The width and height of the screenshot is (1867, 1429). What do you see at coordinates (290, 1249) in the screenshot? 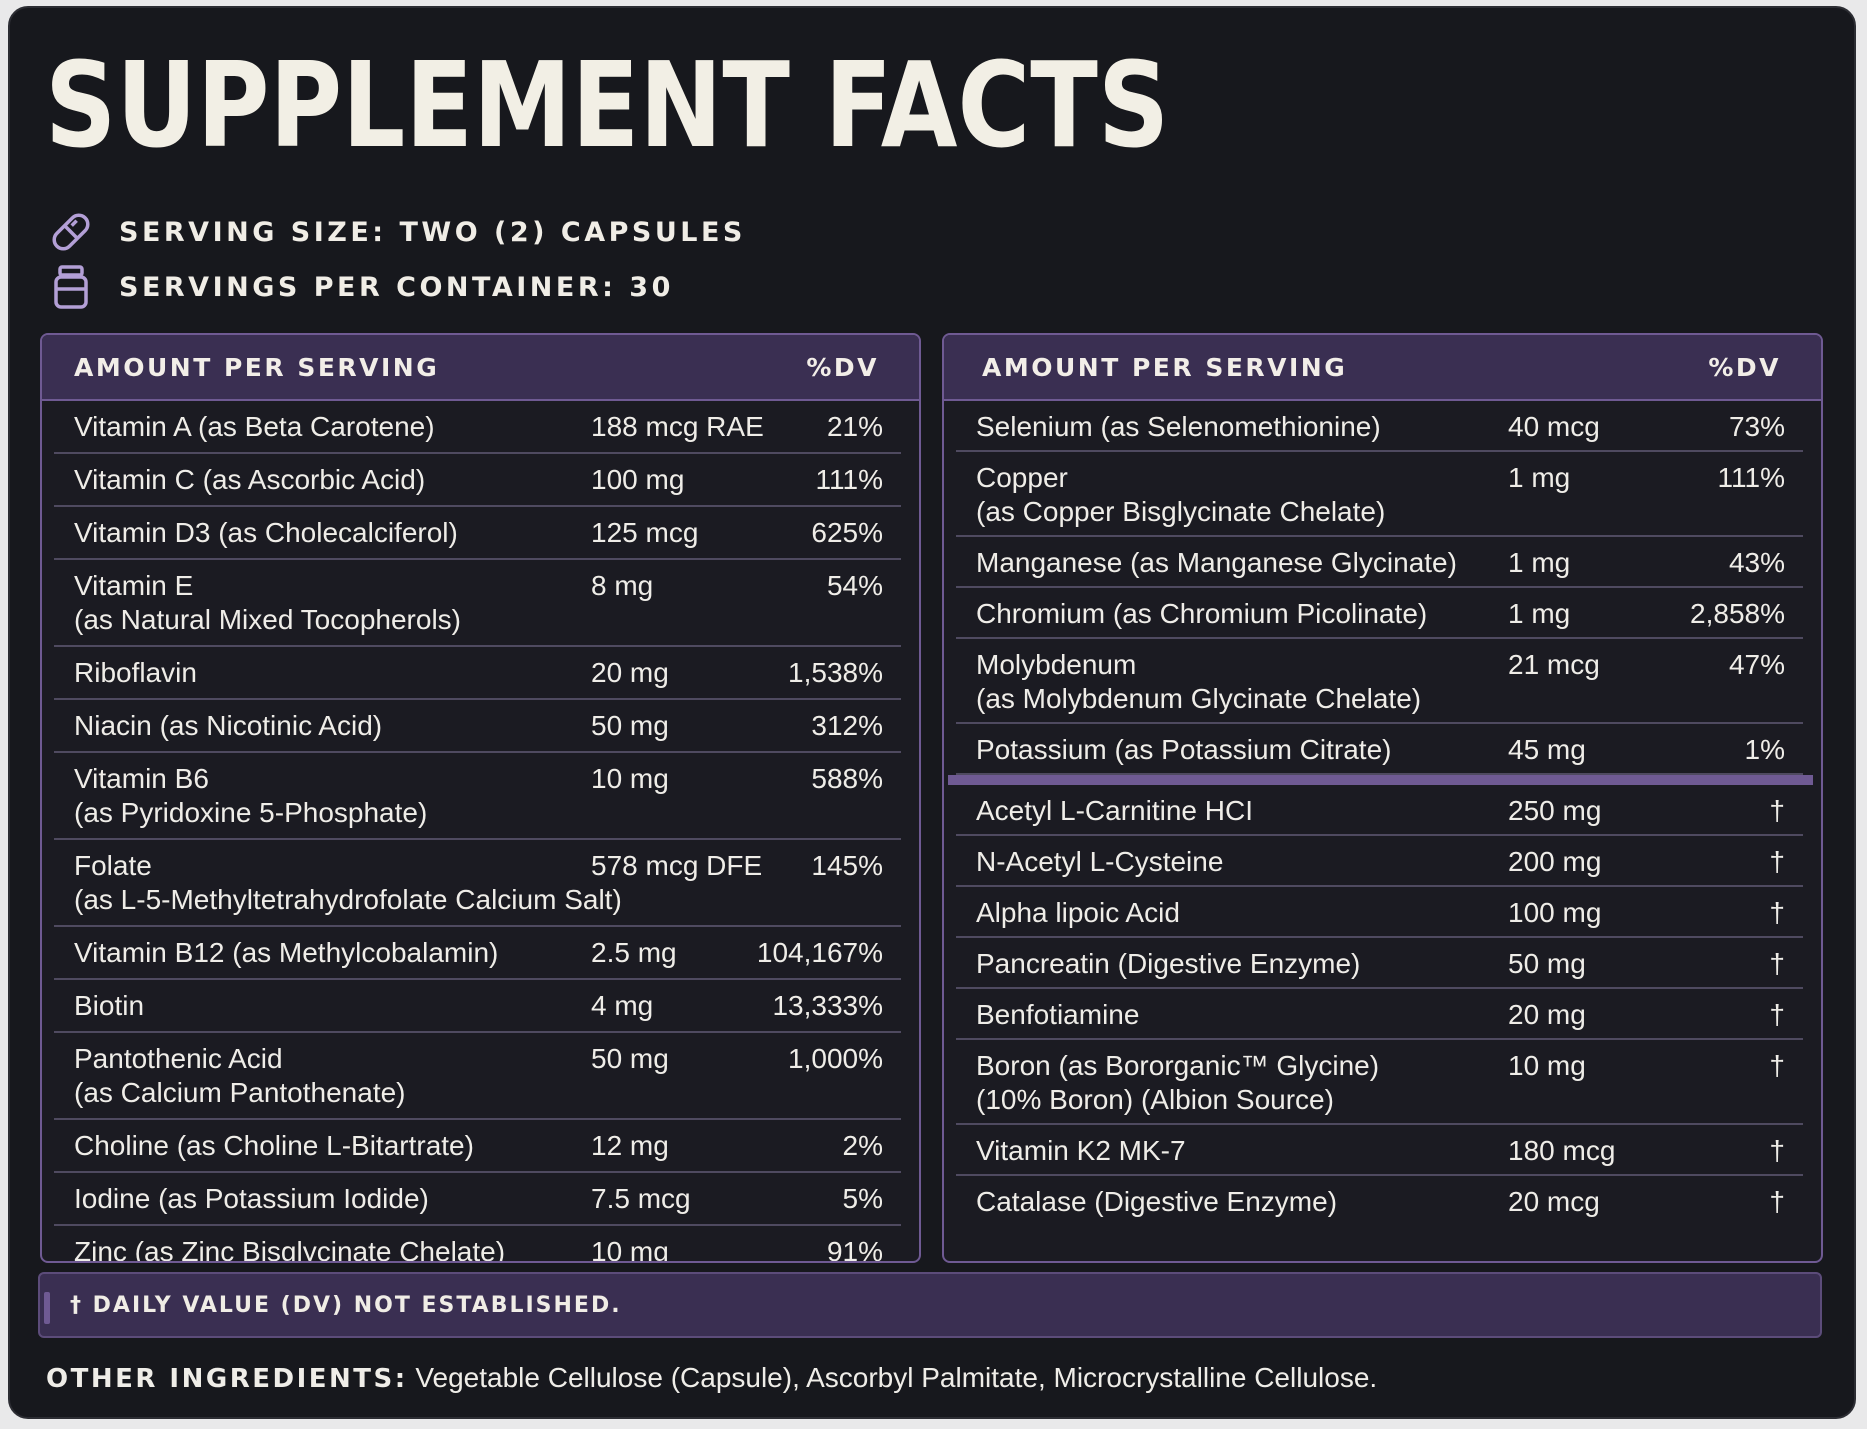
I see `nutrient-name: Zinc (as Zinc Bisglycinate Chelate)` at bounding box center [290, 1249].